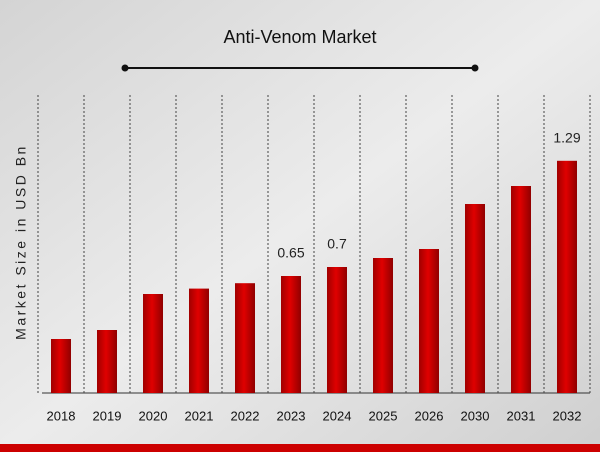 Image resolution: width=600 pixels, height=452 pixels. Describe the element at coordinates (153, 415) in the screenshot. I see `x-tick-label: 2020` at that location.